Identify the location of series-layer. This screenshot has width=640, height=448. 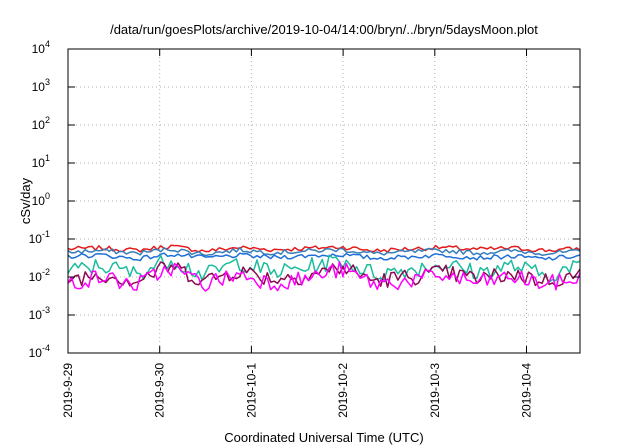
(324, 268).